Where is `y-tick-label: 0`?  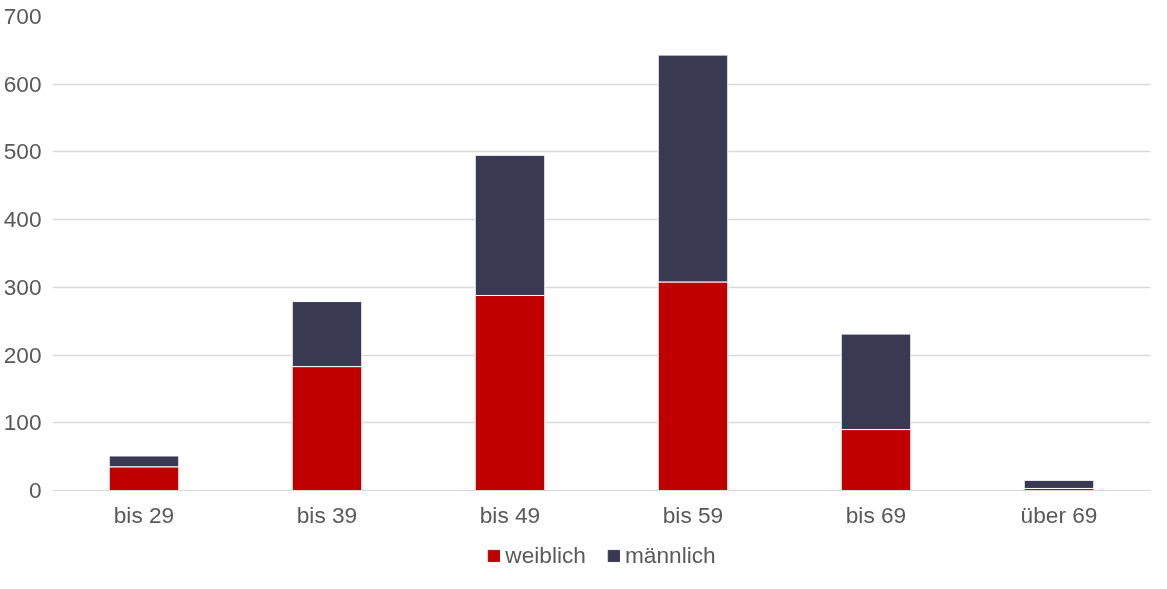
y-tick-label: 0 is located at coordinates (35, 490).